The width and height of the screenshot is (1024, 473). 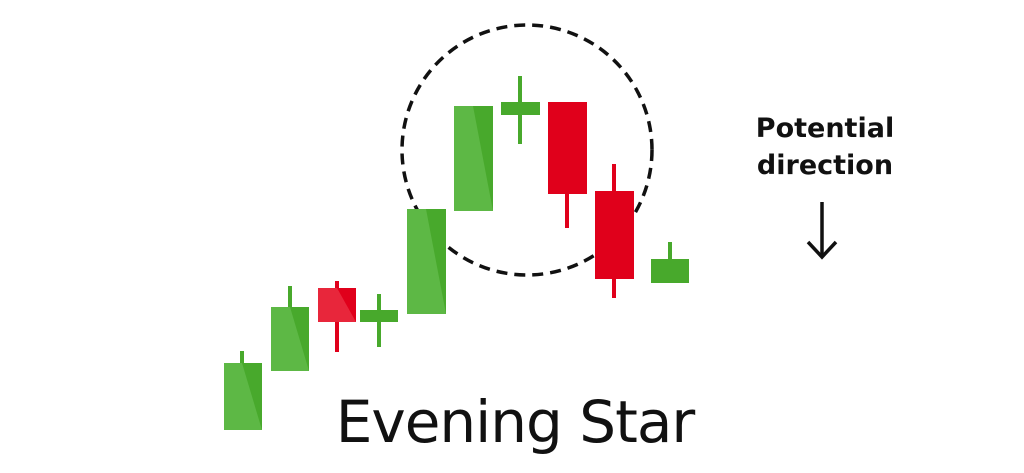 I want to click on candle-7-star, so click(x=520, y=110).